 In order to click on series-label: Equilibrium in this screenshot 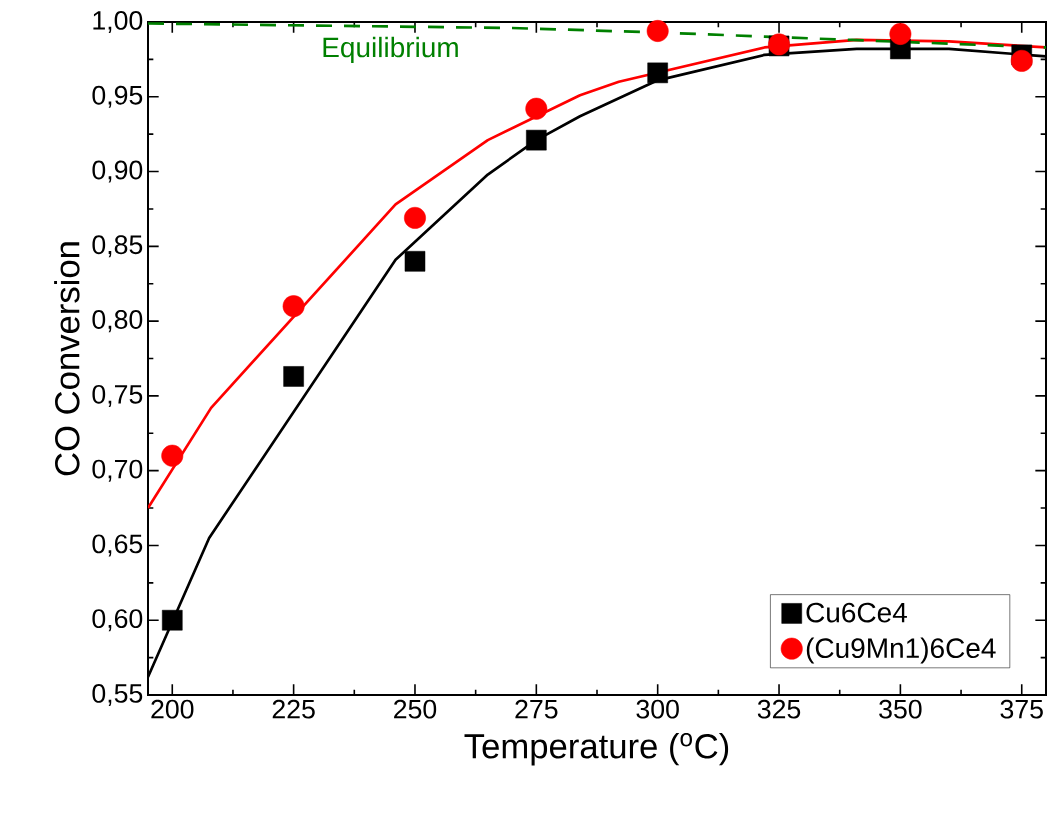, I will do `click(390, 49)`.